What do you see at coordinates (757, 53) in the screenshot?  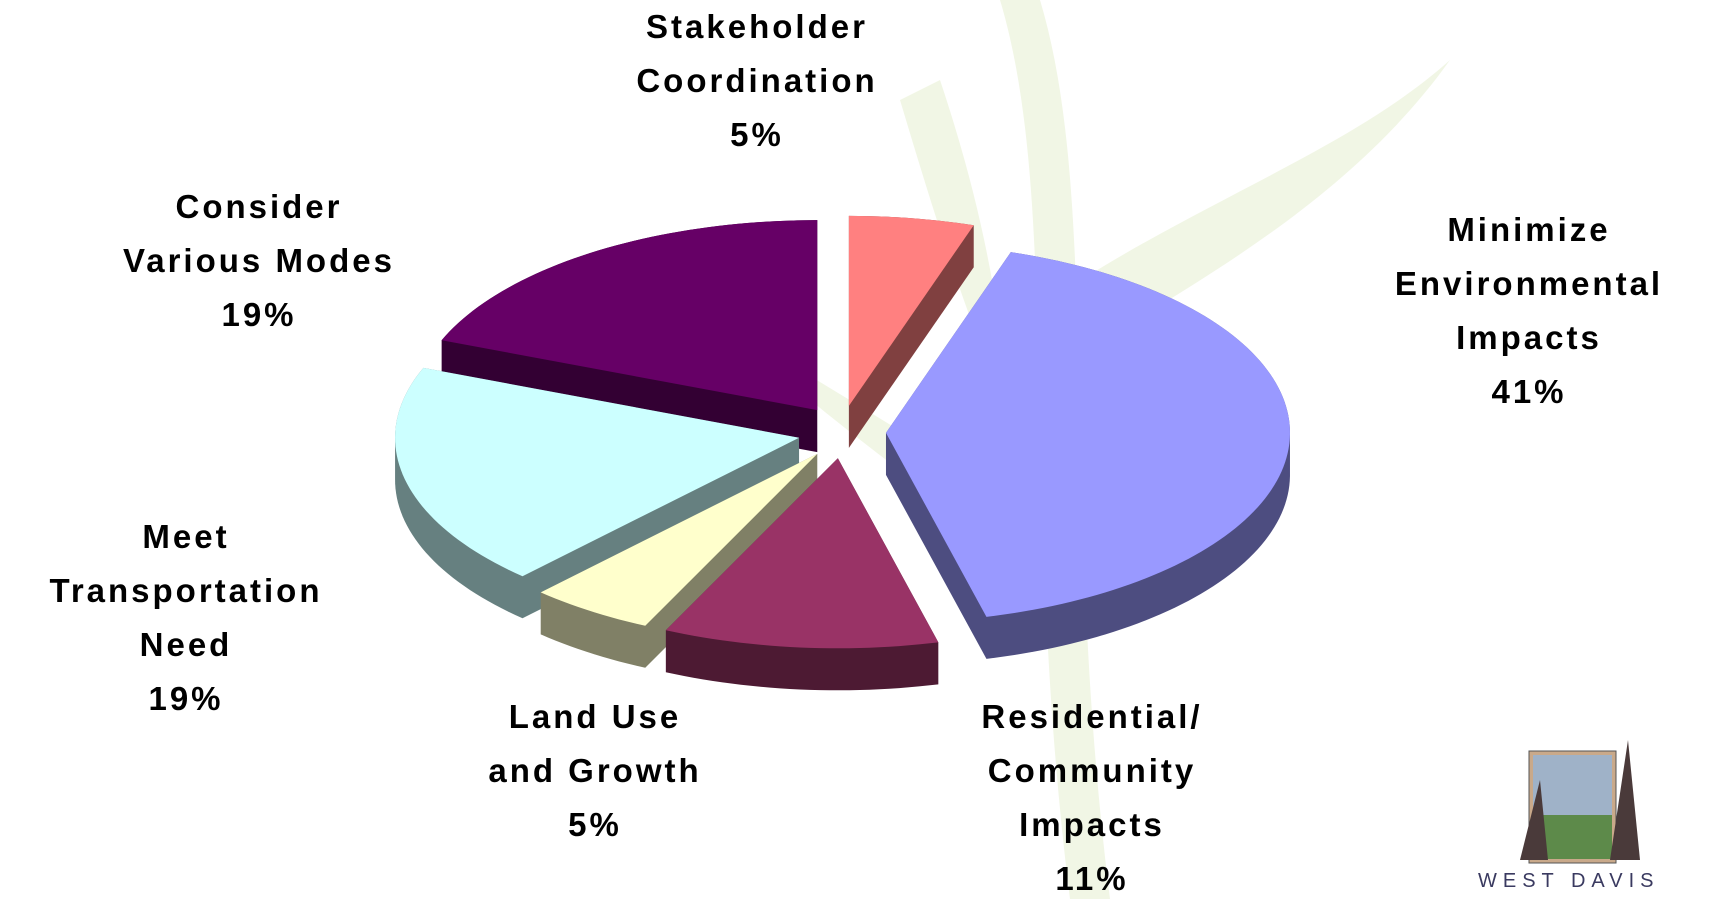 I see `category-label: Stakeholder Coordination` at bounding box center [757, 53].